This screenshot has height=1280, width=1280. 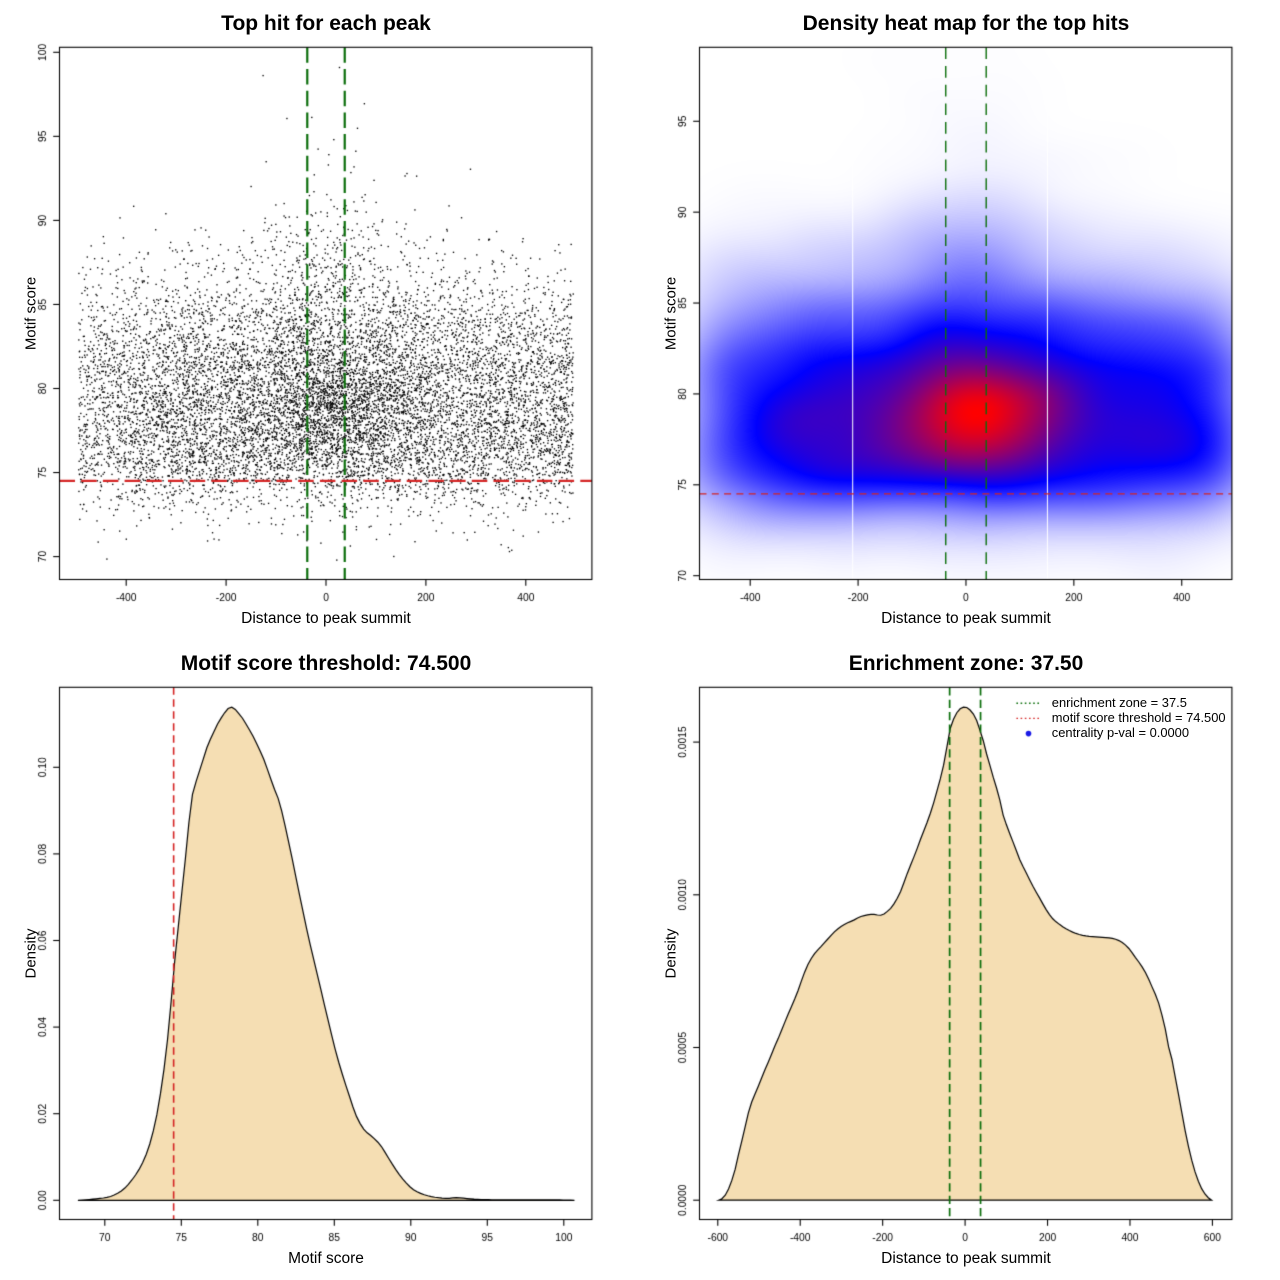 I want to click on panel-title: Top hit for each peak, so click(x=326, y=23).